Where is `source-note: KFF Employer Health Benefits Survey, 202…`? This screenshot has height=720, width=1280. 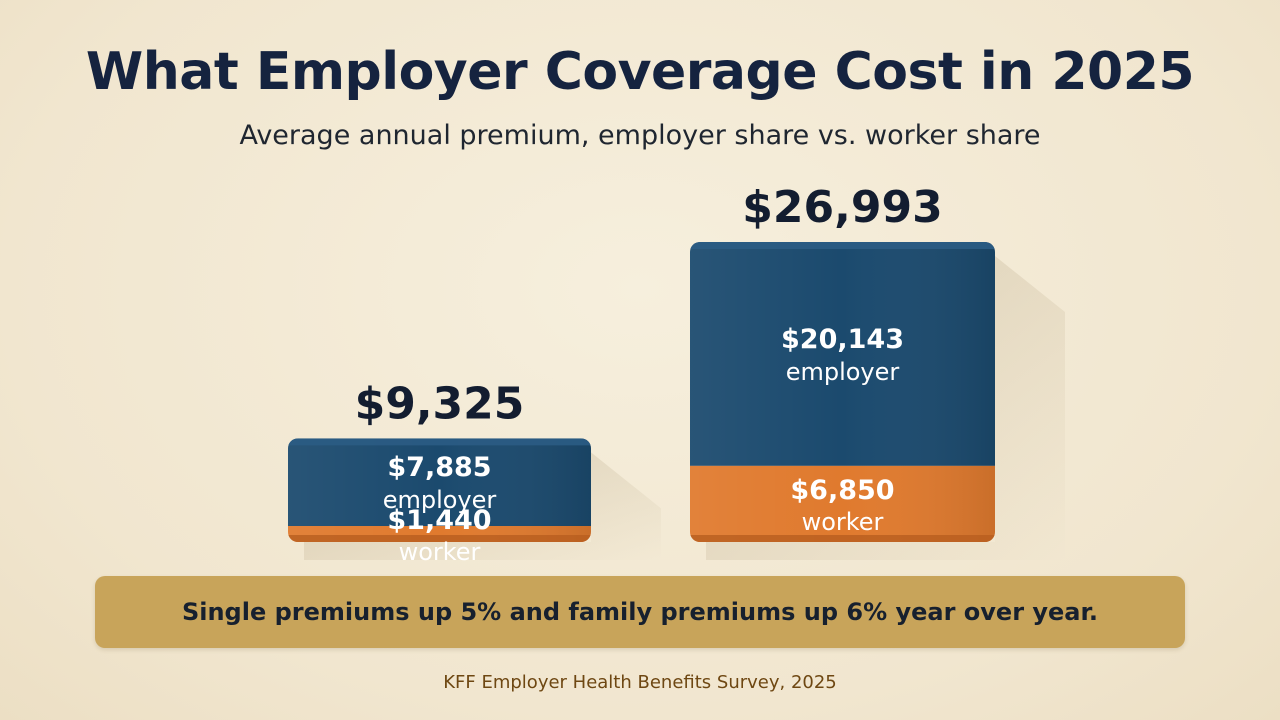 source-note: KFF Employer Health Benefits Survey, 202… is located at coordinates (640, 682).